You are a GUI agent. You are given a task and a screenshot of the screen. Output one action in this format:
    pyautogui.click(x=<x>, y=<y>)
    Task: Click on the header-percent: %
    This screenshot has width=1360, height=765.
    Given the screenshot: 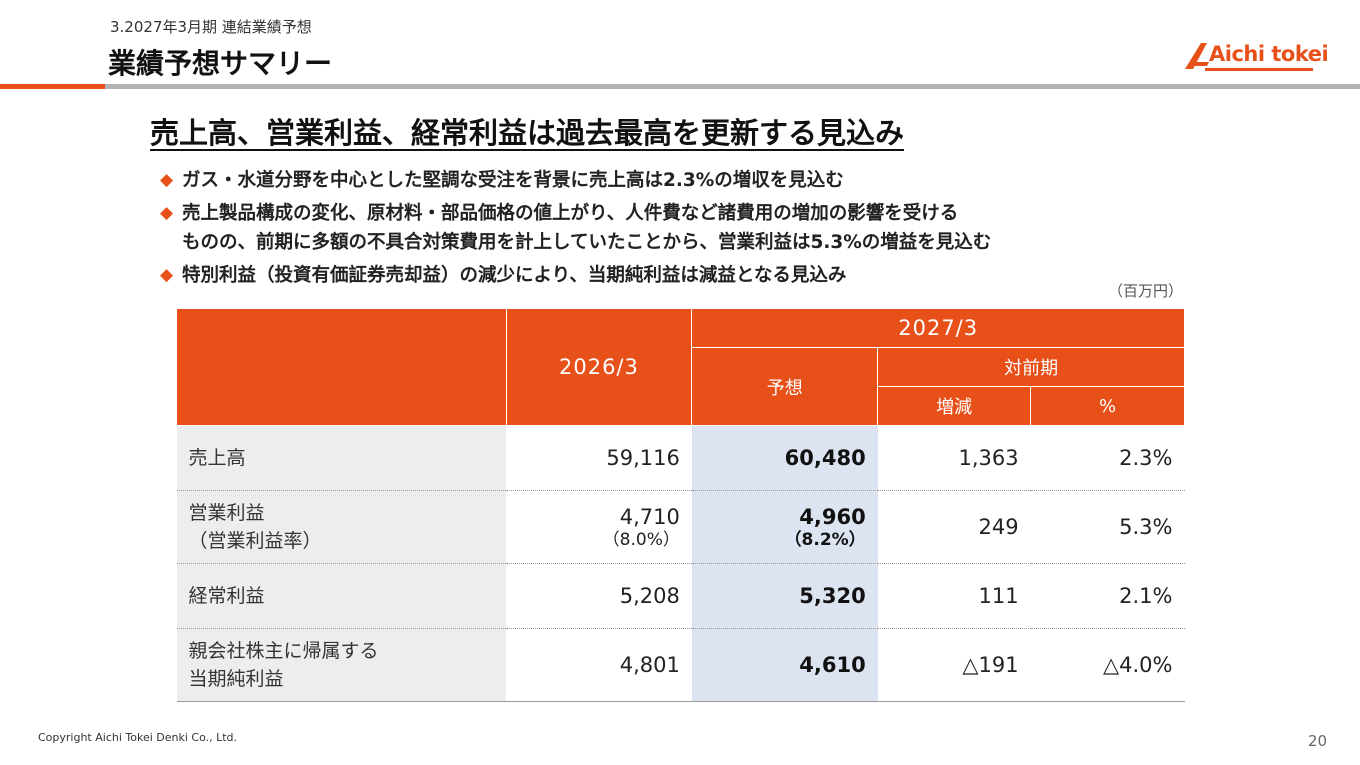 What is the action you would take?
    pyautogui.click(x=1107, y=406)
    